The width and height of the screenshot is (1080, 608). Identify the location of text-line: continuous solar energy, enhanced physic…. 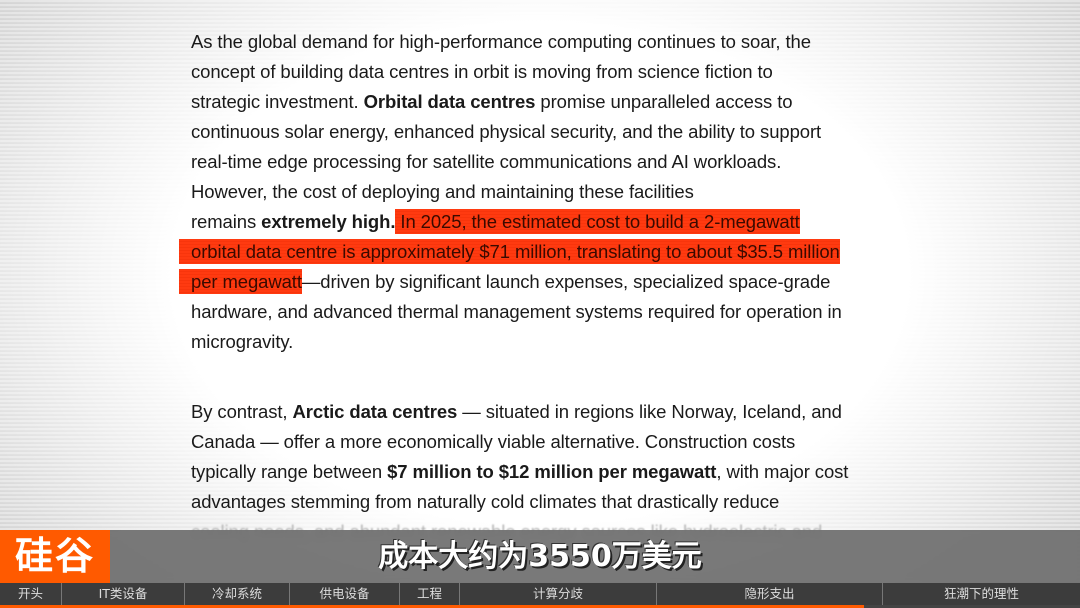
(571, 132).